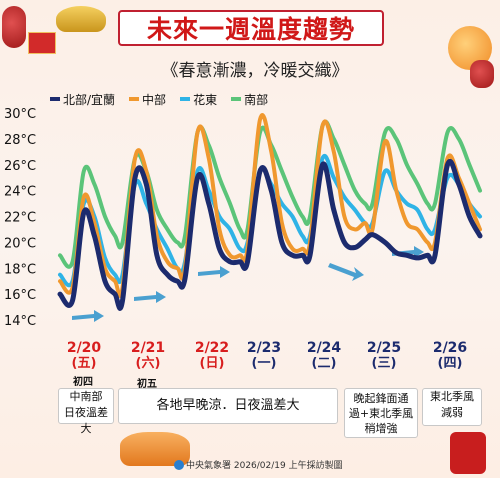 Image resolution: width=500 pixels, height=478 pixels. I want to click on day-date: 2/21, so click(148, 348).